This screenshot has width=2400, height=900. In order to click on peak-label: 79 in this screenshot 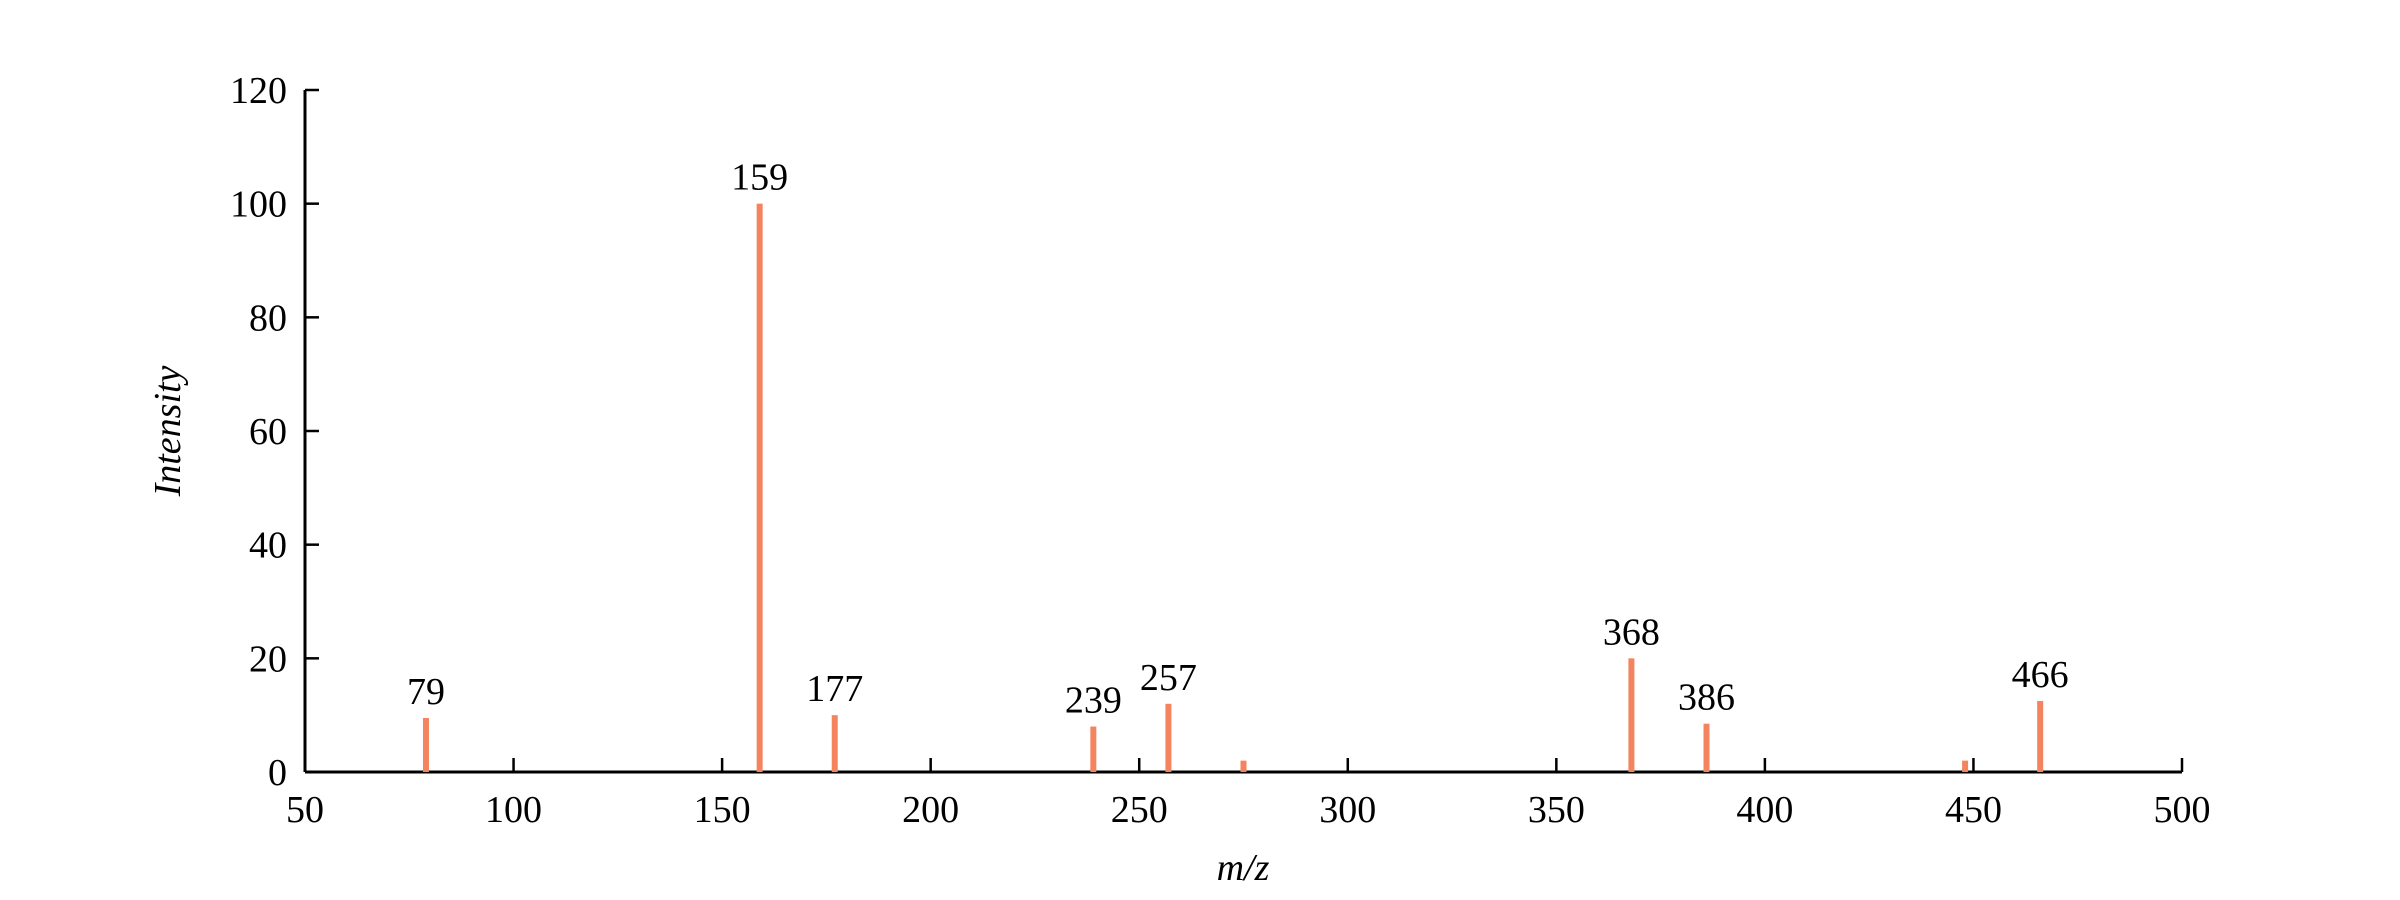, I will do `click(426, 692)`.